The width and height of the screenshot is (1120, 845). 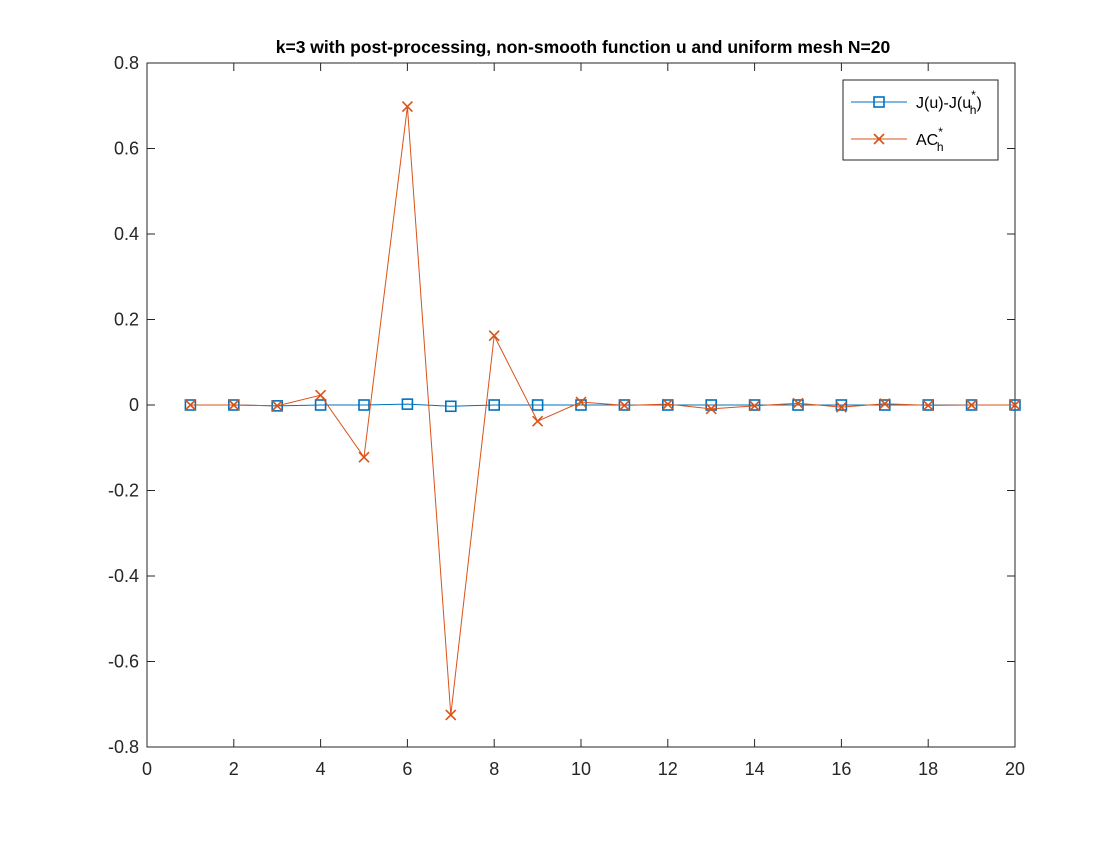 I want to click on x-tick-label: 8, so click(x=494, y=769).